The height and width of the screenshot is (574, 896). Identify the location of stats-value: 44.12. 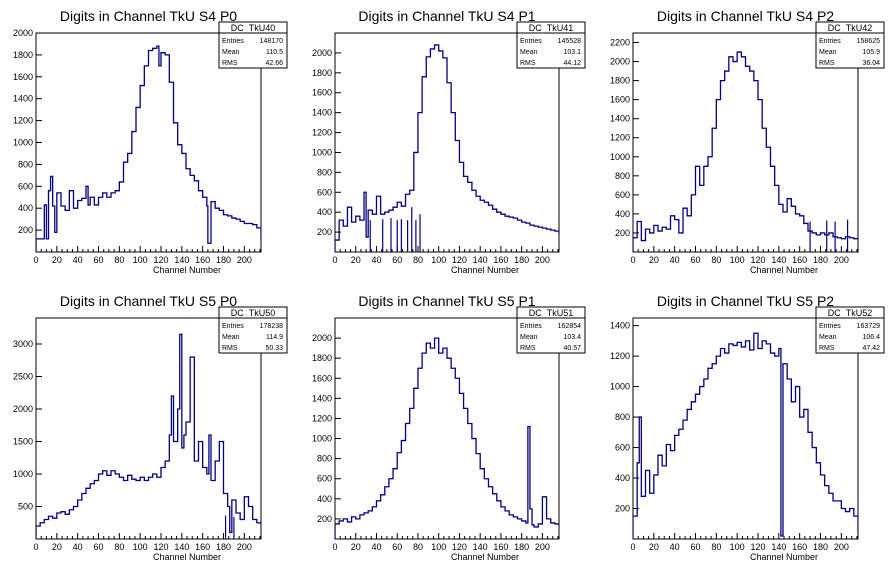
(572, 63).